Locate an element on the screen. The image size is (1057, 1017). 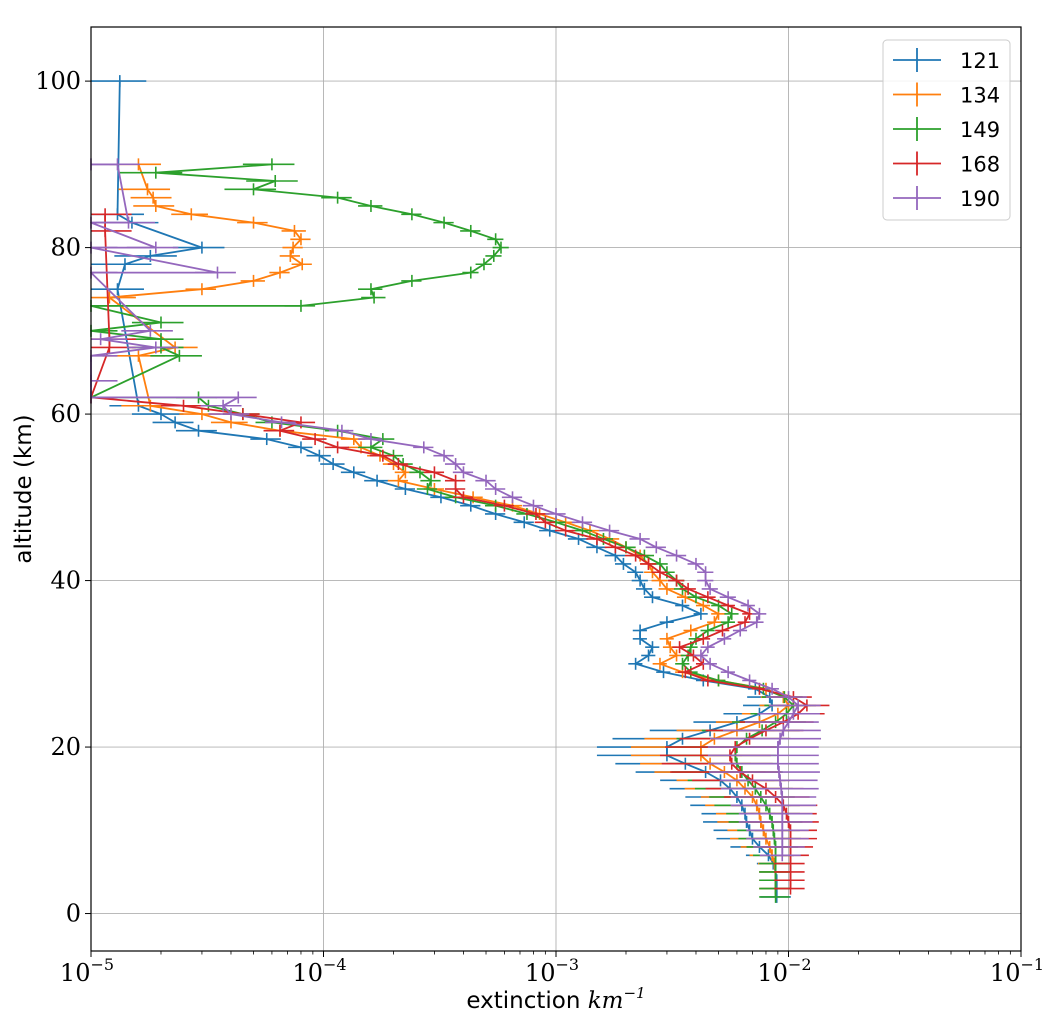
x-tick-label-exp: −1 is located at coordinates (1032, 964).